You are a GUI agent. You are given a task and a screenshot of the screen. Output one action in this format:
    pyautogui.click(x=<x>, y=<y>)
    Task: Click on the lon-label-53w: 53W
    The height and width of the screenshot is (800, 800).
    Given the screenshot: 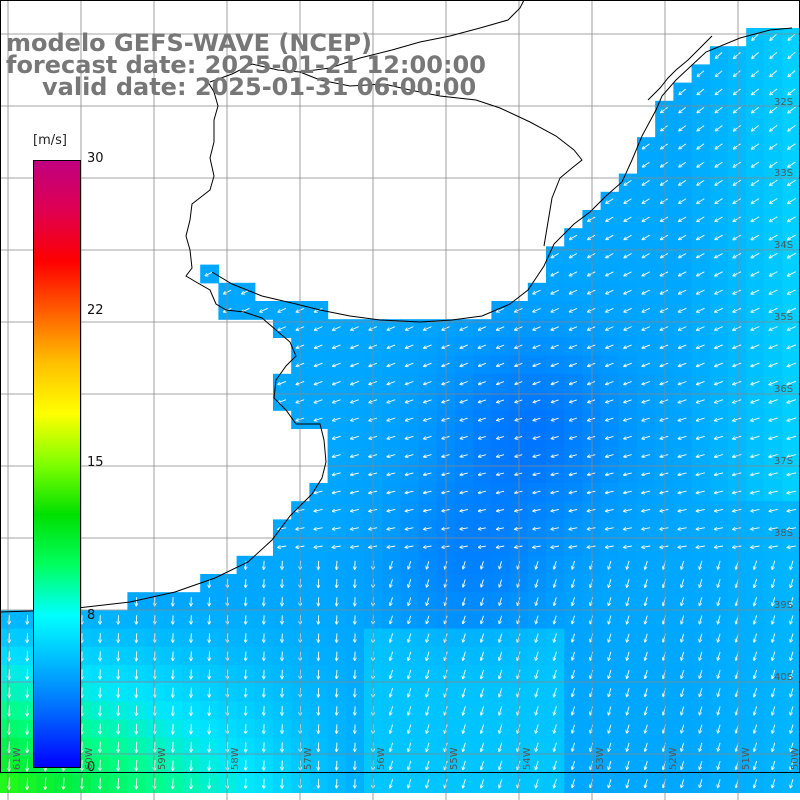 What is the action you would take?
    pyautogui.click(x=600, y=758)
    